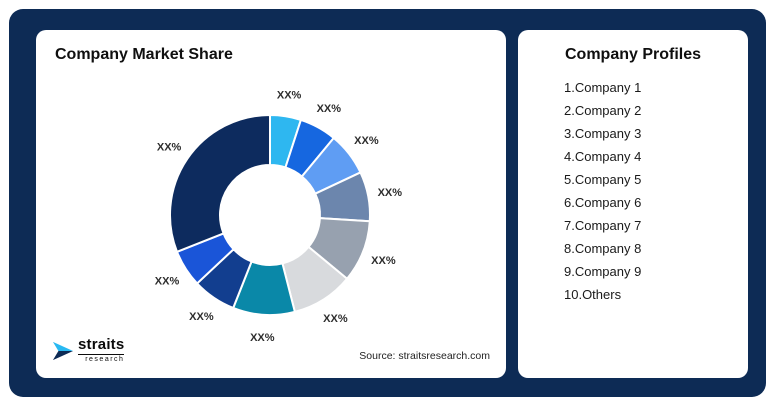  I want to click on company-list-item: 9.Company 9, so click(603, 271).